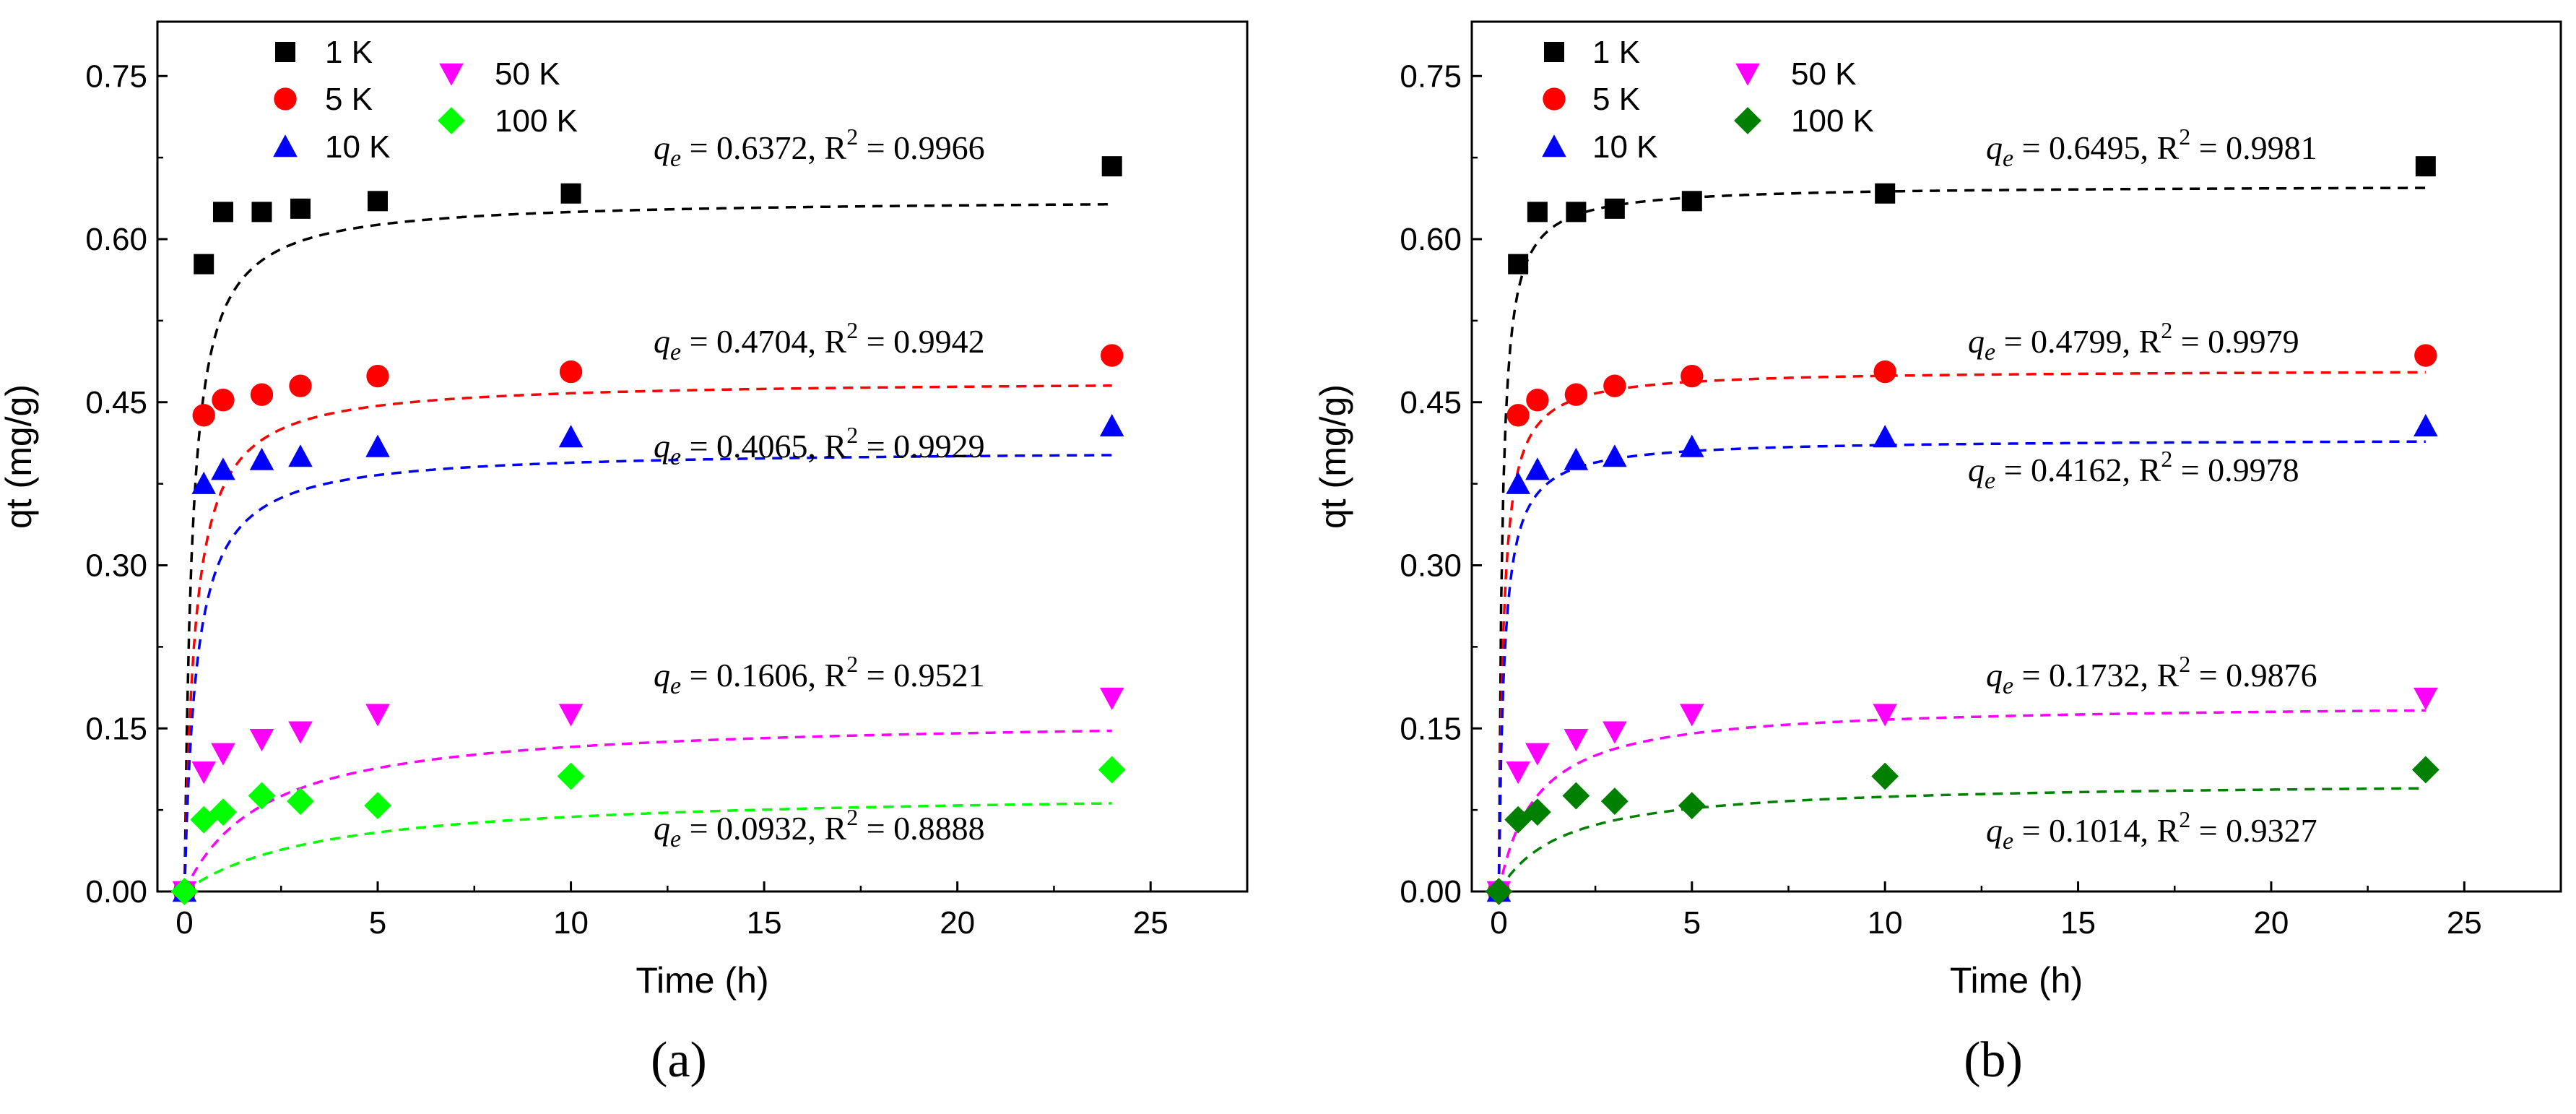 The image size is (2576, 1114). Describe the element at coordinates (2133, 470) in the screenshot. I see `fit-annotation: qe = 0.4162, R2 = 0.9978` at that location.